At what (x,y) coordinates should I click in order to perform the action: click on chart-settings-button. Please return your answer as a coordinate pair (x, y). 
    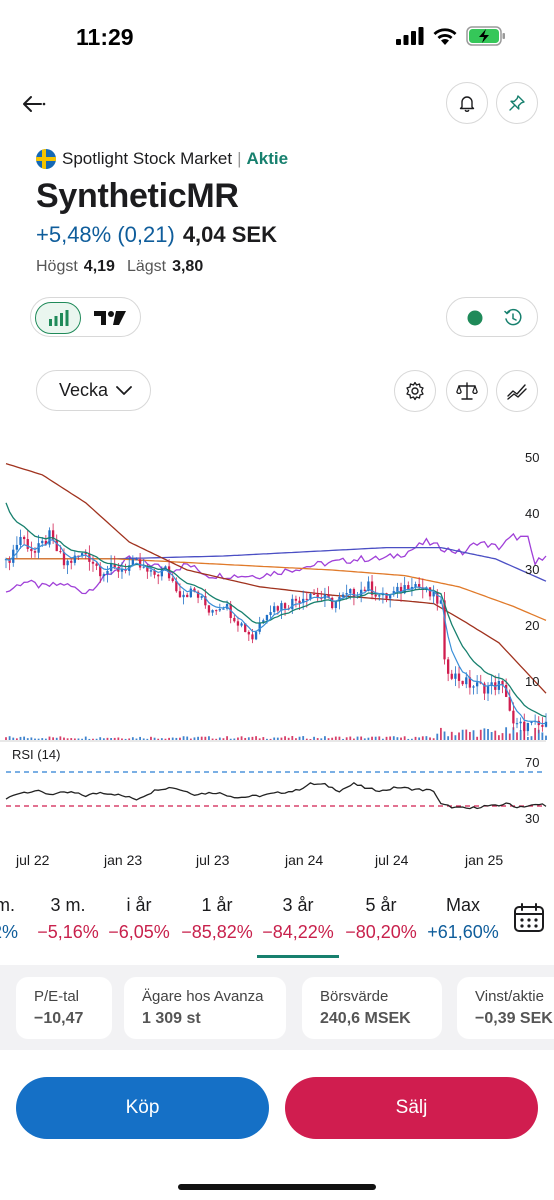
    Looking at the image, I should click on (415, 391).